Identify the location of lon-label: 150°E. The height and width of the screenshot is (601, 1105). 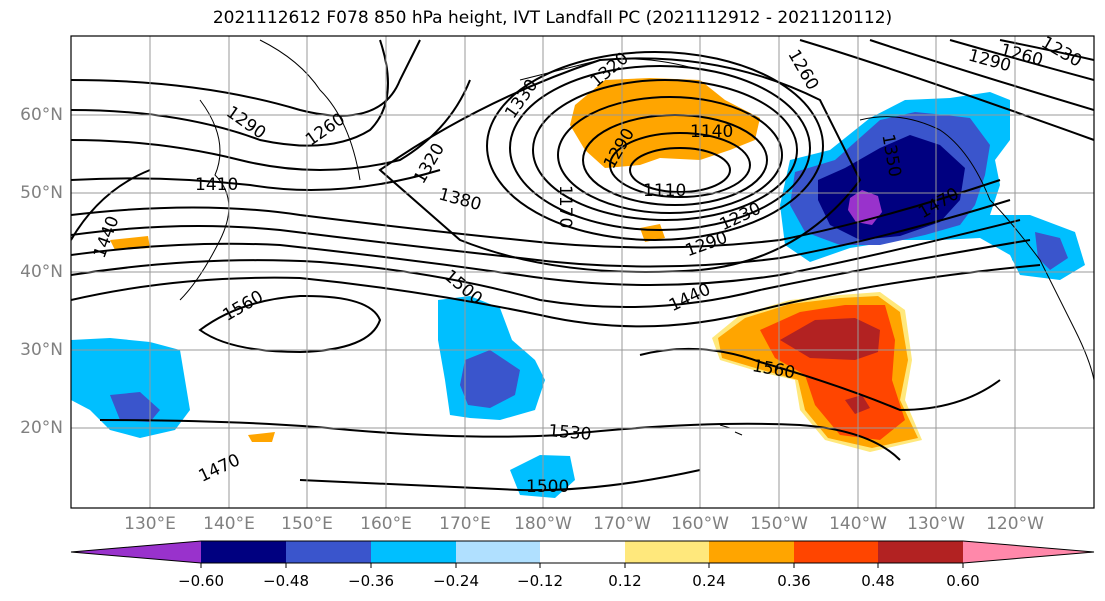
(307, 524).